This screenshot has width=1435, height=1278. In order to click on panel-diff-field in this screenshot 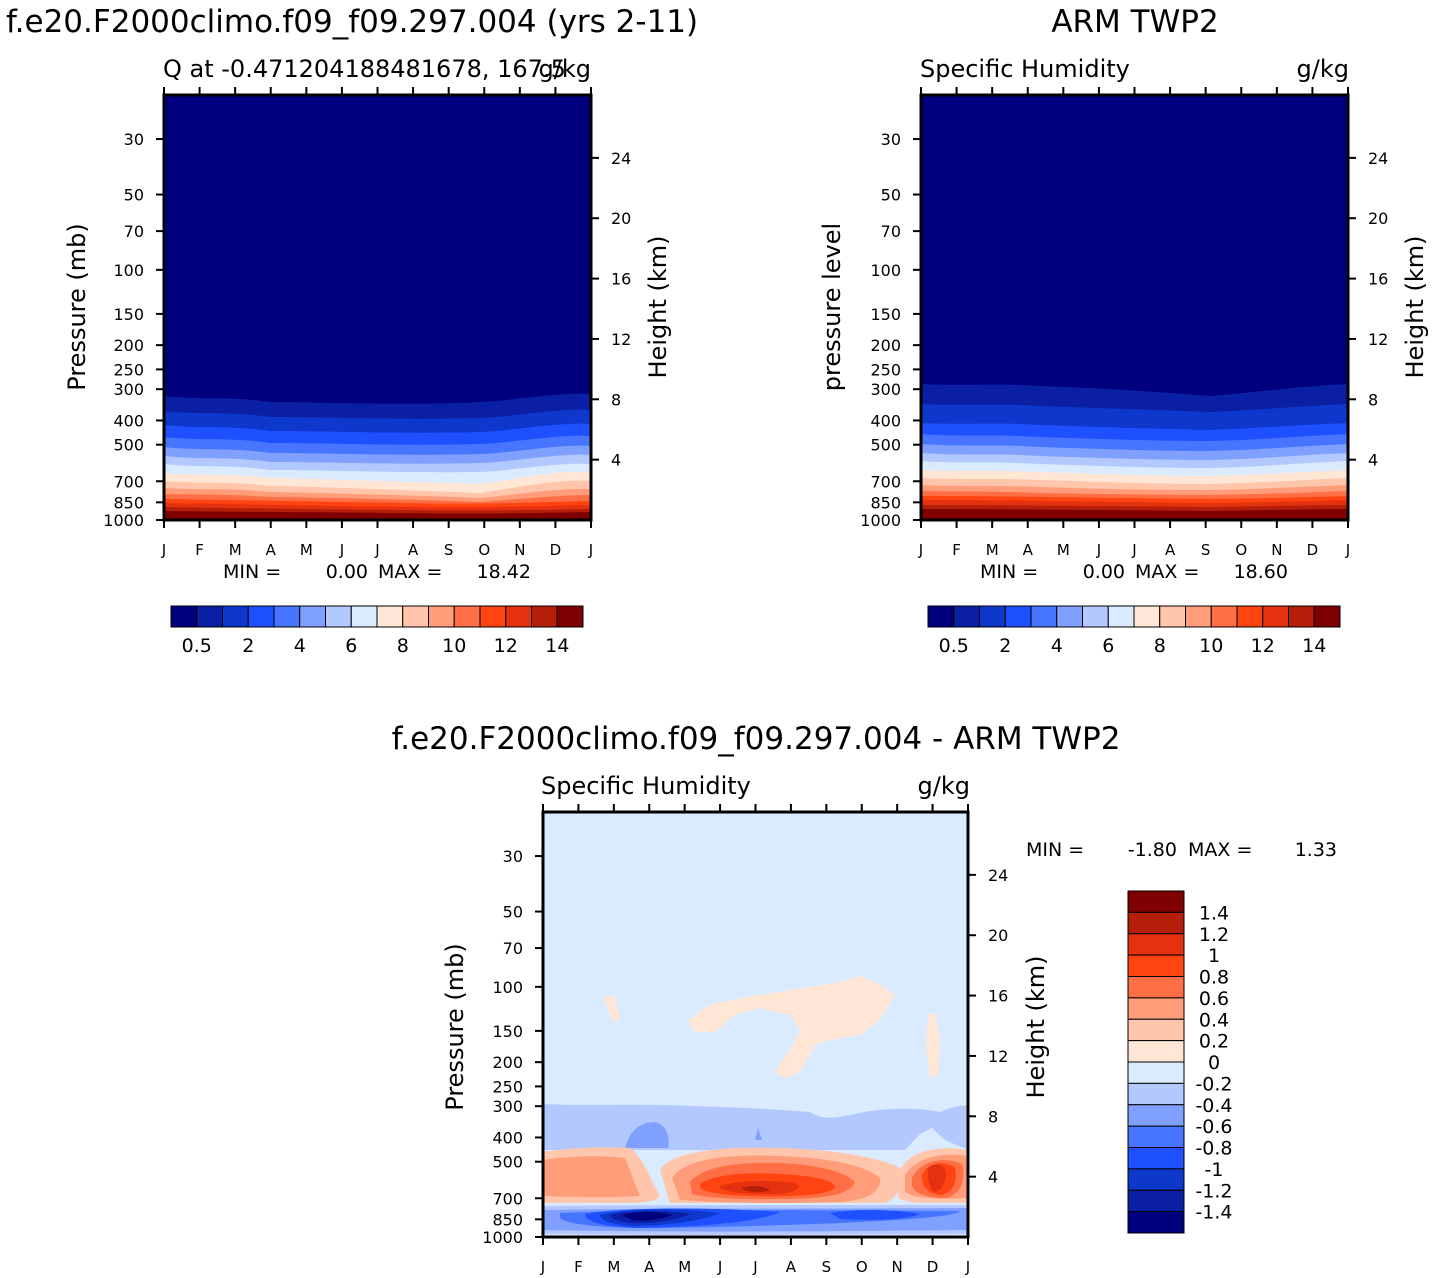, I will do `click(755, 1024)`.